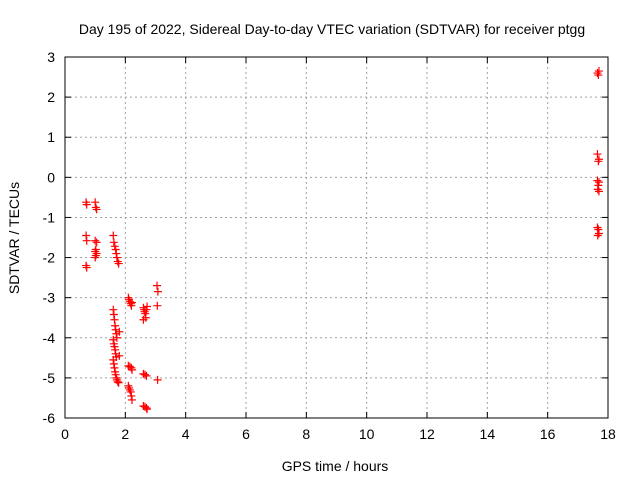 The width and height of the screenshot is (640, 480). Describe the element at coordinates (51, 97) in the screenshot. I see `y-tick-label: 2` at that location.